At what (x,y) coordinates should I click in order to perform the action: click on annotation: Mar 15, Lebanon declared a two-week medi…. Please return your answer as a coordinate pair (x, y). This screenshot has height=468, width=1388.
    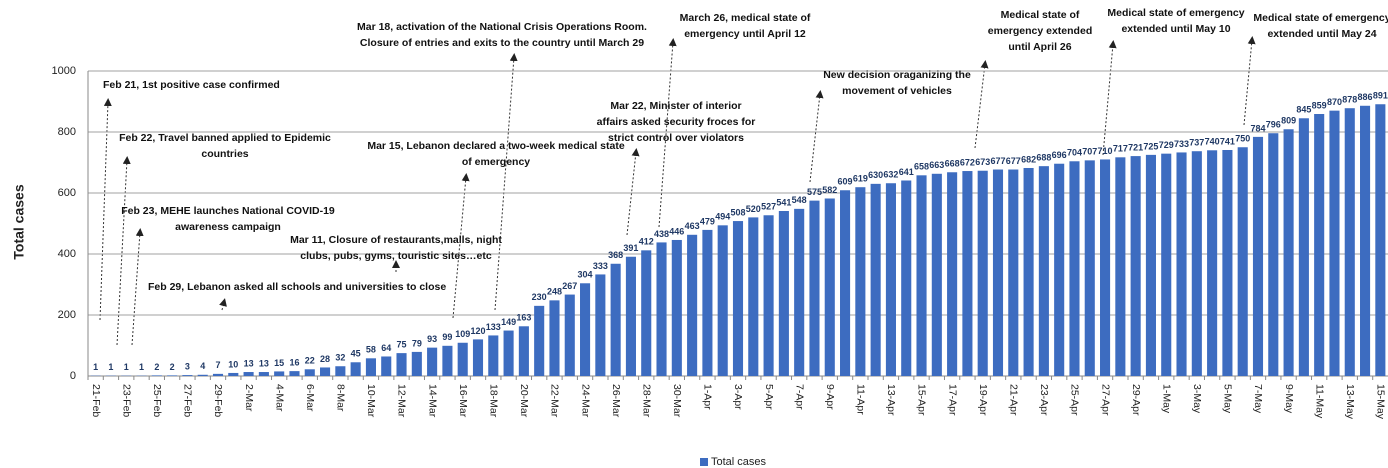
    Looking at the image, I should click on (496, 146).